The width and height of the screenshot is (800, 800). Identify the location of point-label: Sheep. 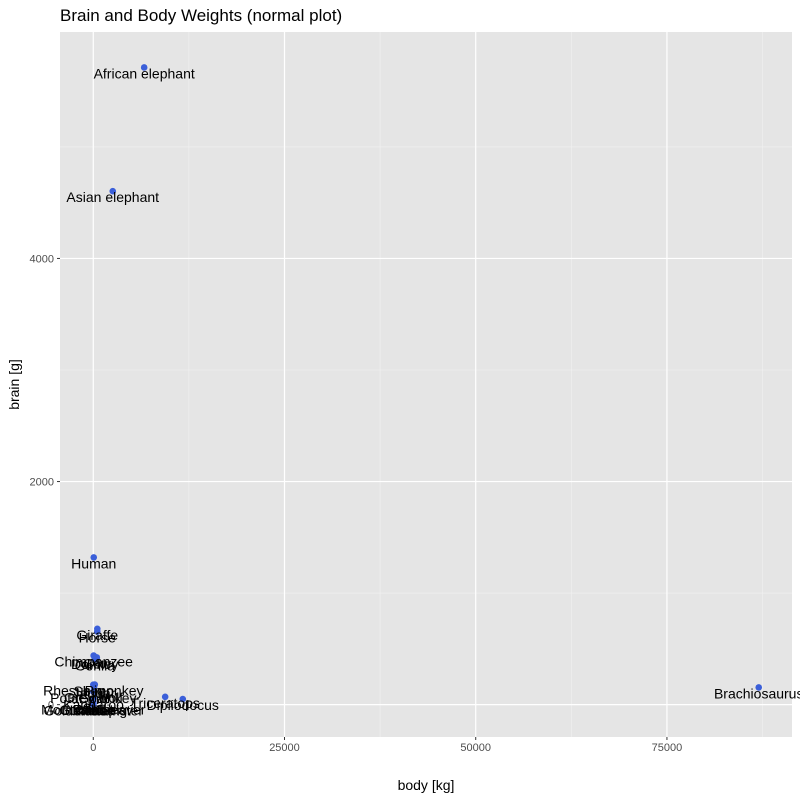
(93, 691).